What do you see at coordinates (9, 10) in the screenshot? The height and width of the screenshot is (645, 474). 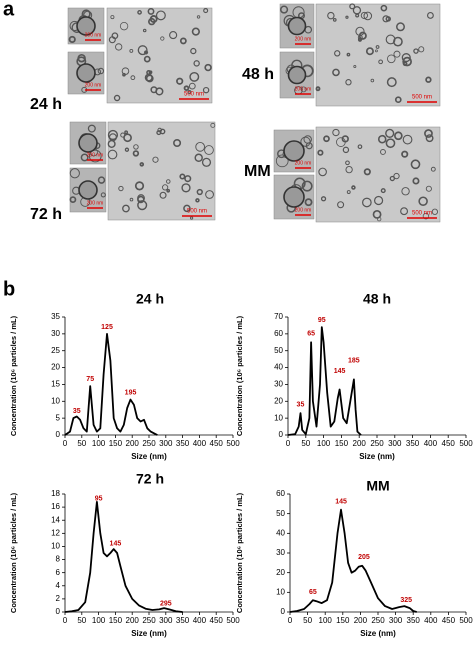 I see `panel-label: a` at bounding box center [9, 10].